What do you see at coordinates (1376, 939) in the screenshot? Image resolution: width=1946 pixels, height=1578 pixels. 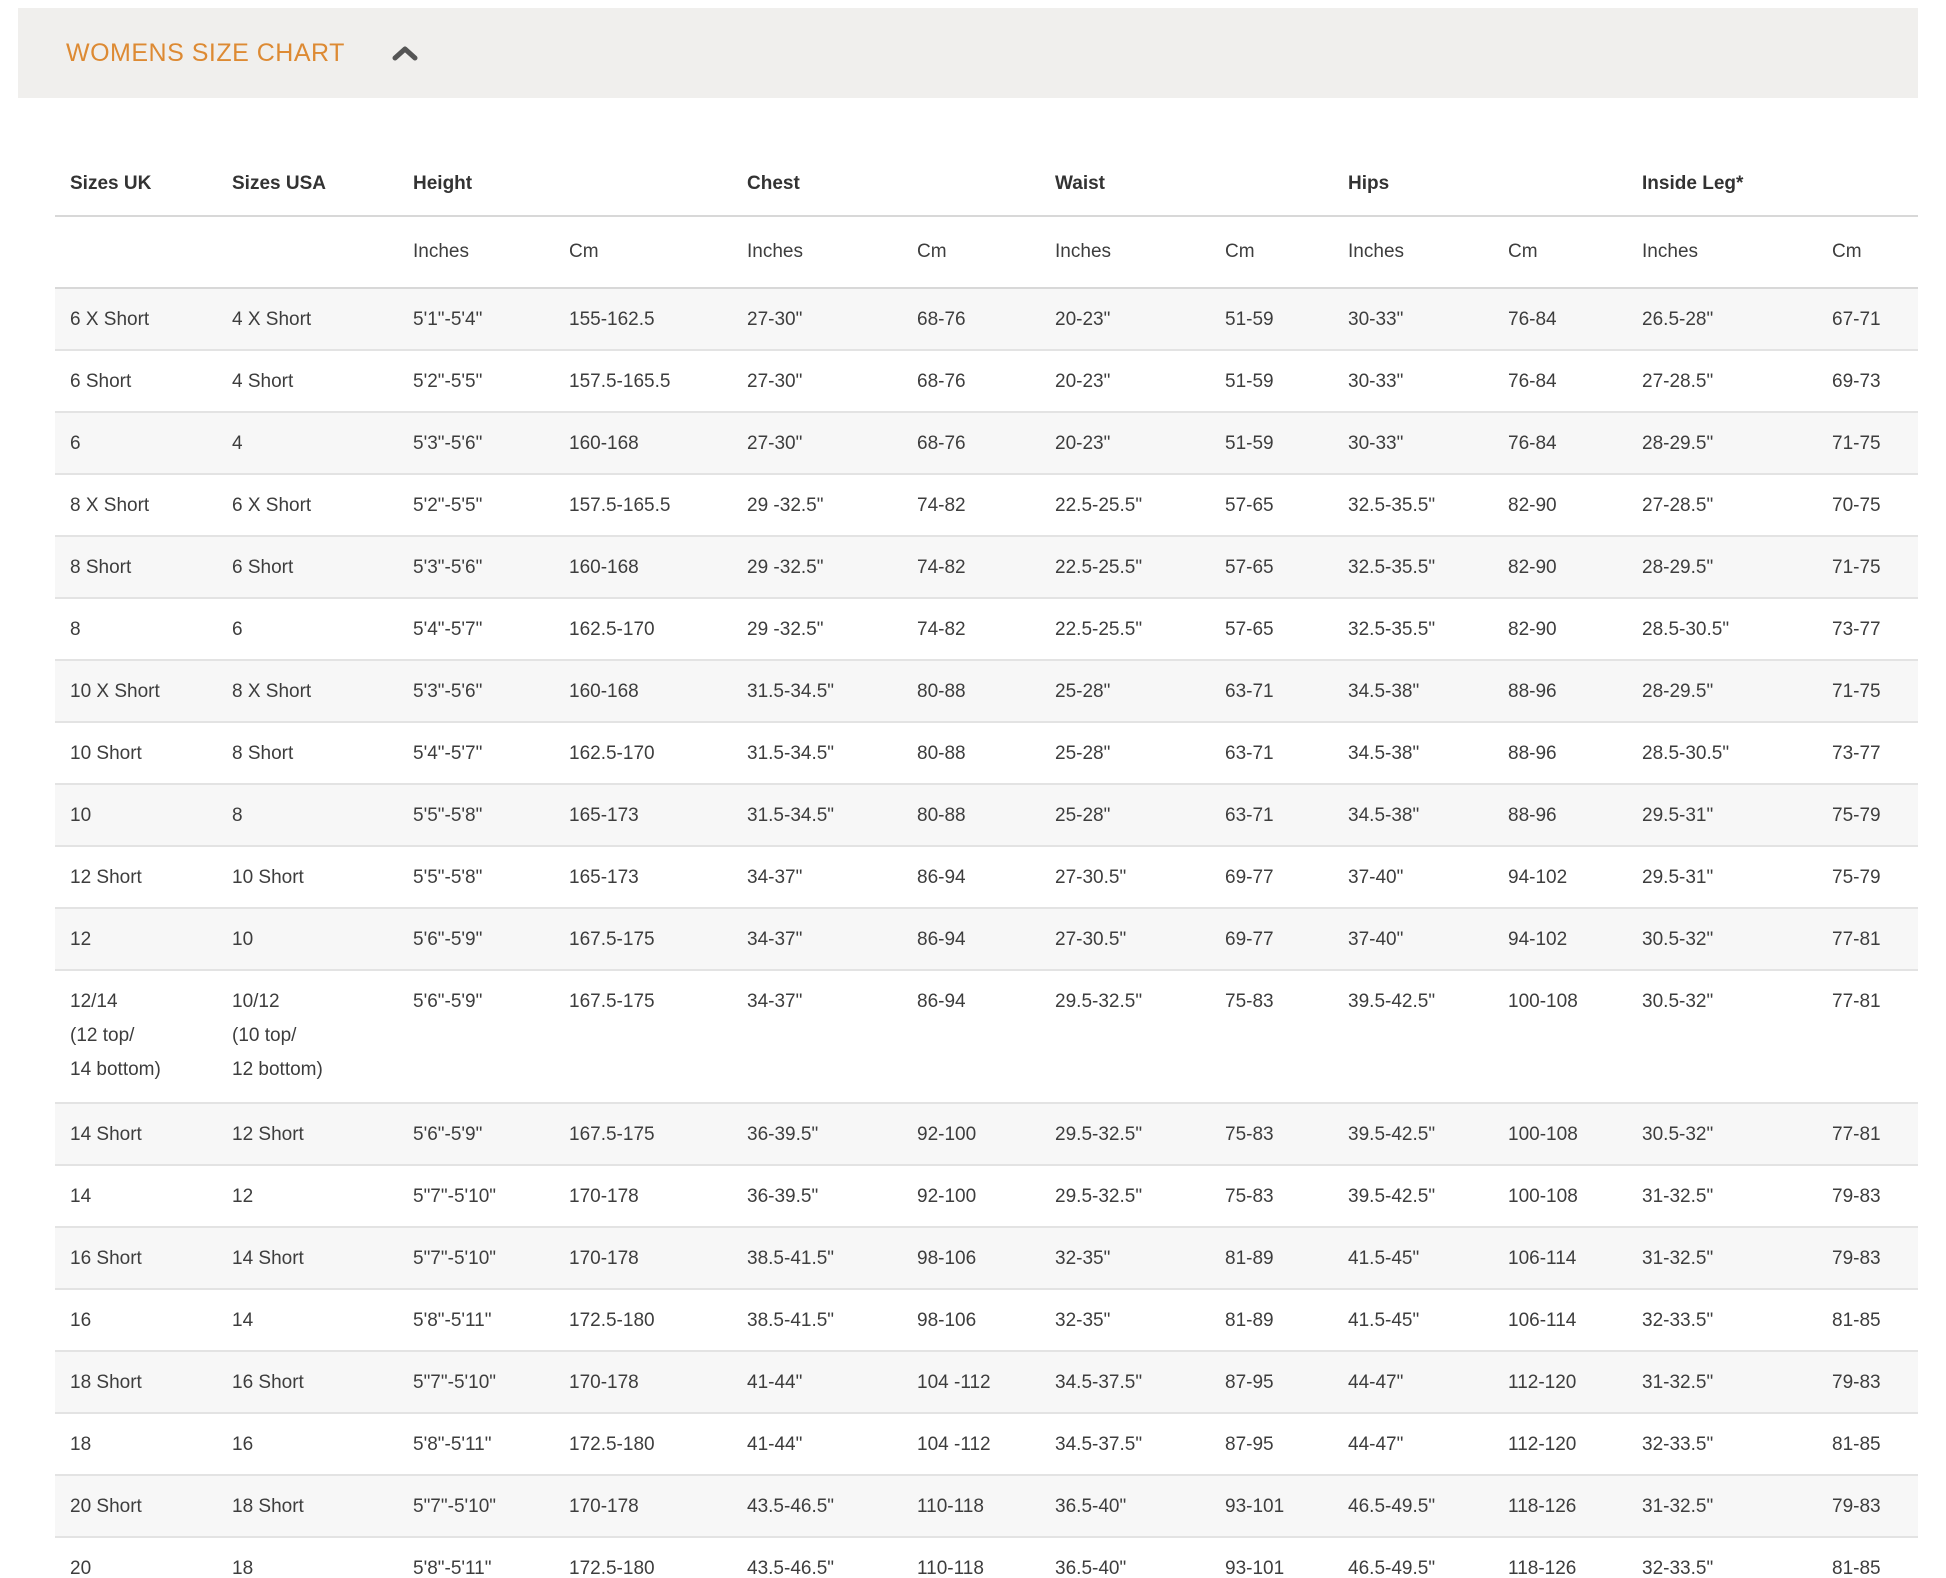 I see `cell: 37-40"` at bounding box center [1376, 939].